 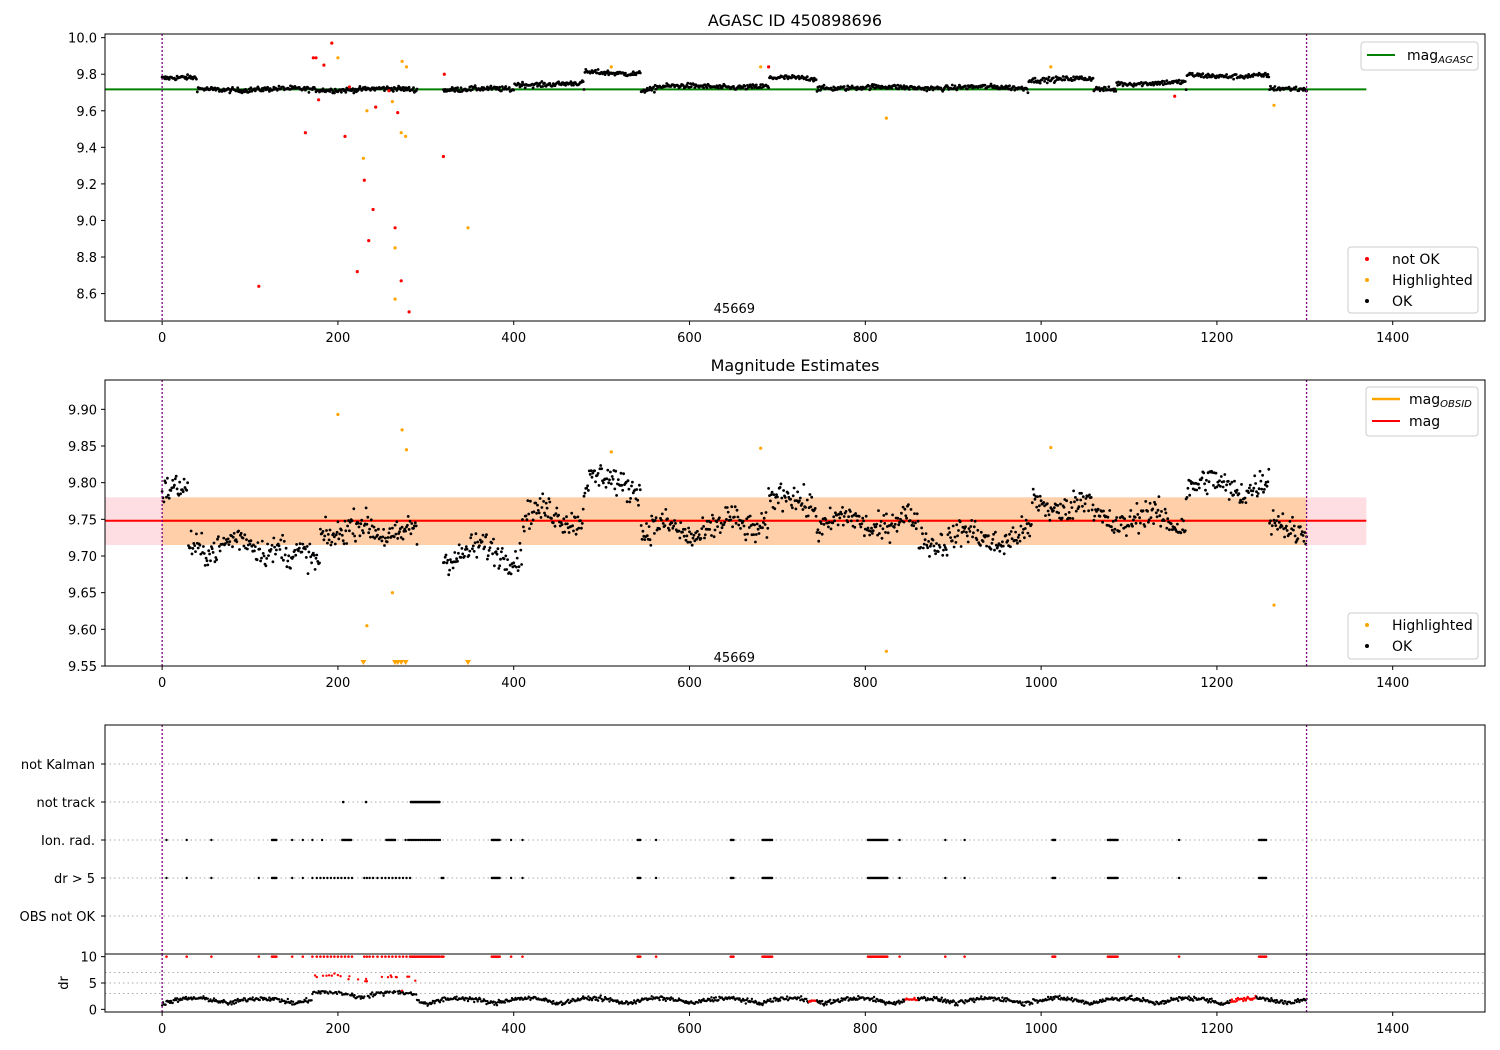 I want to click on y-tick-label: 9.55, so click(x=82, y=667).